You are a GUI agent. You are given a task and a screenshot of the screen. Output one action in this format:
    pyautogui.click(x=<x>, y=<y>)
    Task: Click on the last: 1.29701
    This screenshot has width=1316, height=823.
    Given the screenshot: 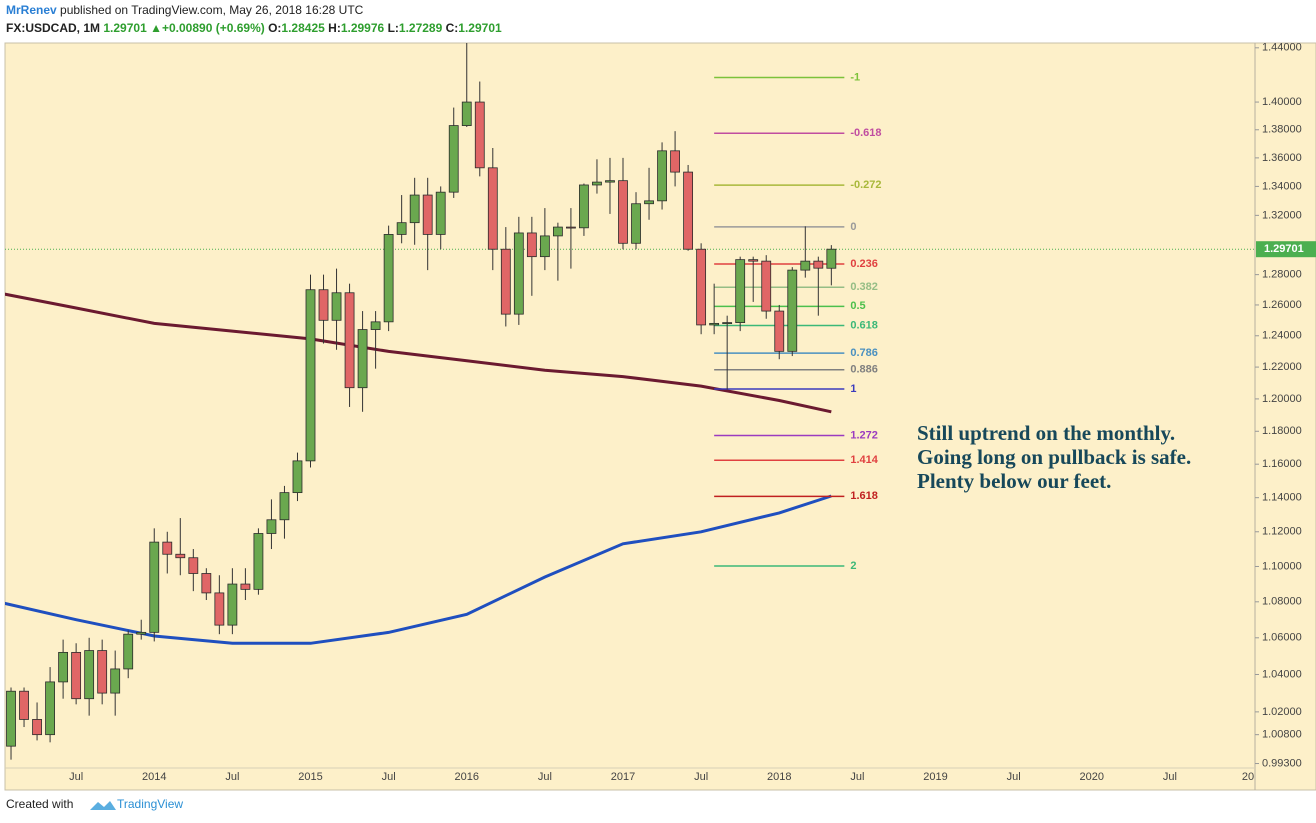 What is the action you would take?
    pyautogui.click(x=125, y=28)
    